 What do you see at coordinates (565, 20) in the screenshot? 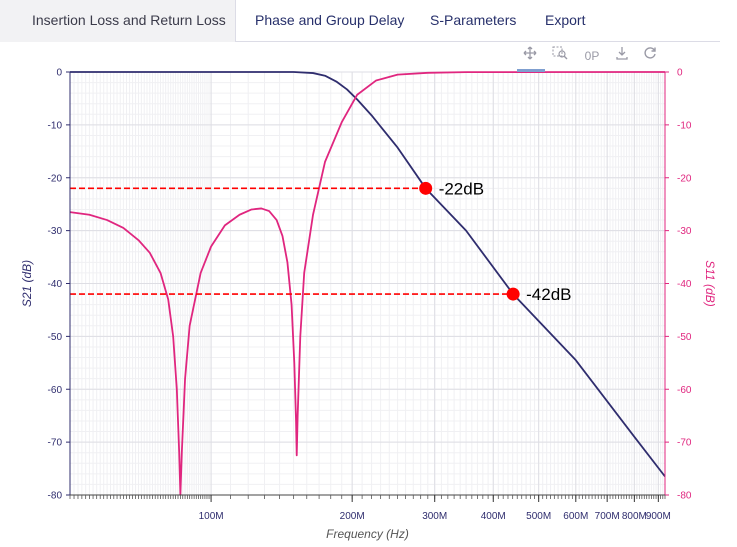
I see `tab-export: Export` at bounding box center [565, 20].